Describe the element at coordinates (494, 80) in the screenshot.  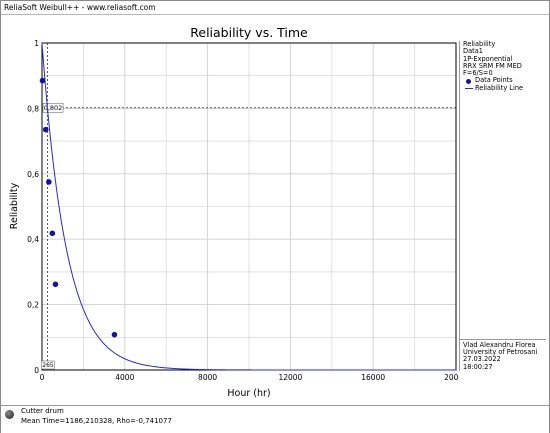
I see `legend-label: Data Points` at that location.